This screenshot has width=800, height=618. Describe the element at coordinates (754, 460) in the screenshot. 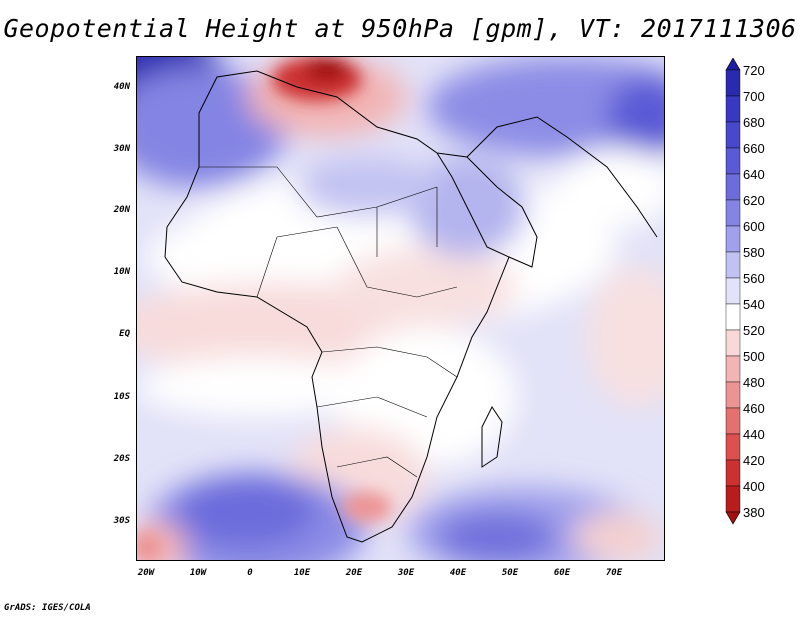

I see `colorbar-label: 420` at that location.